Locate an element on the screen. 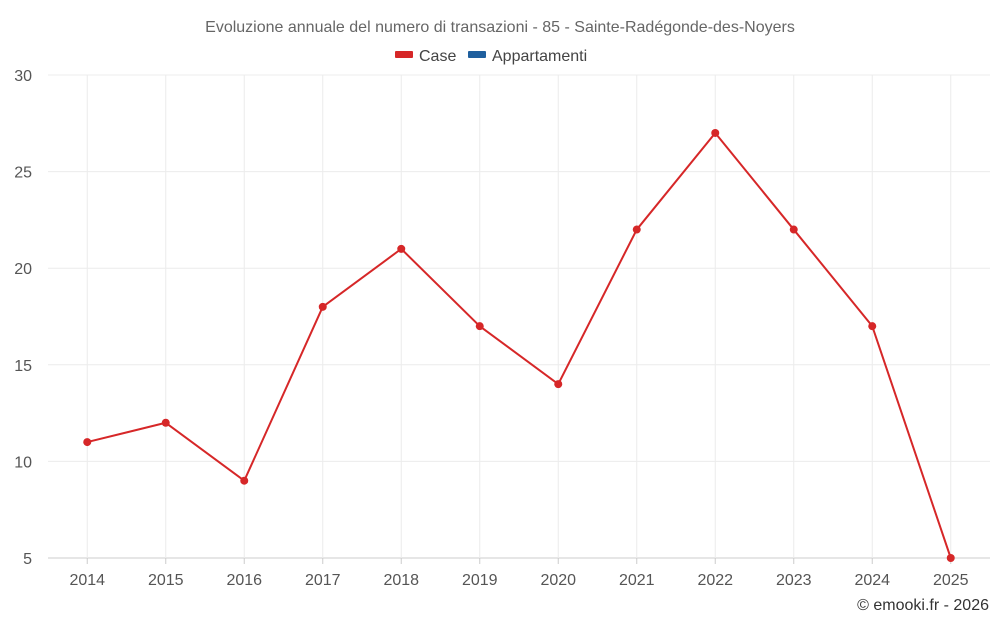 The image size is (1000, 625). legend-label-appartamenti: Appartamenti is located at coordinates (539, 56).